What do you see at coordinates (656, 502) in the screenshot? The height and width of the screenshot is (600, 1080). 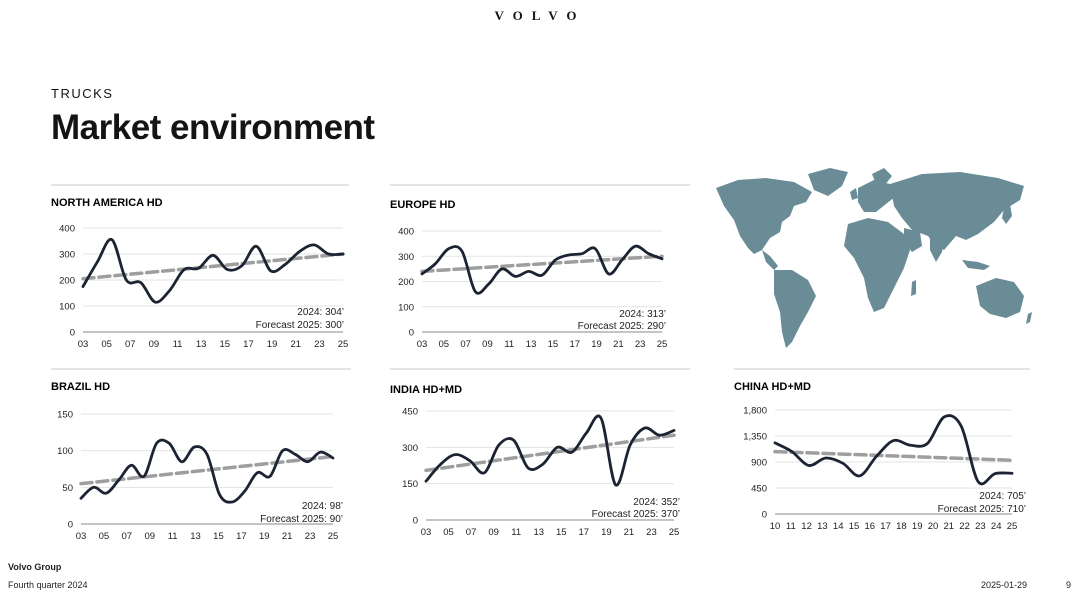 I see `note-current: 2024: 352’` at bounding box center [656, 502].